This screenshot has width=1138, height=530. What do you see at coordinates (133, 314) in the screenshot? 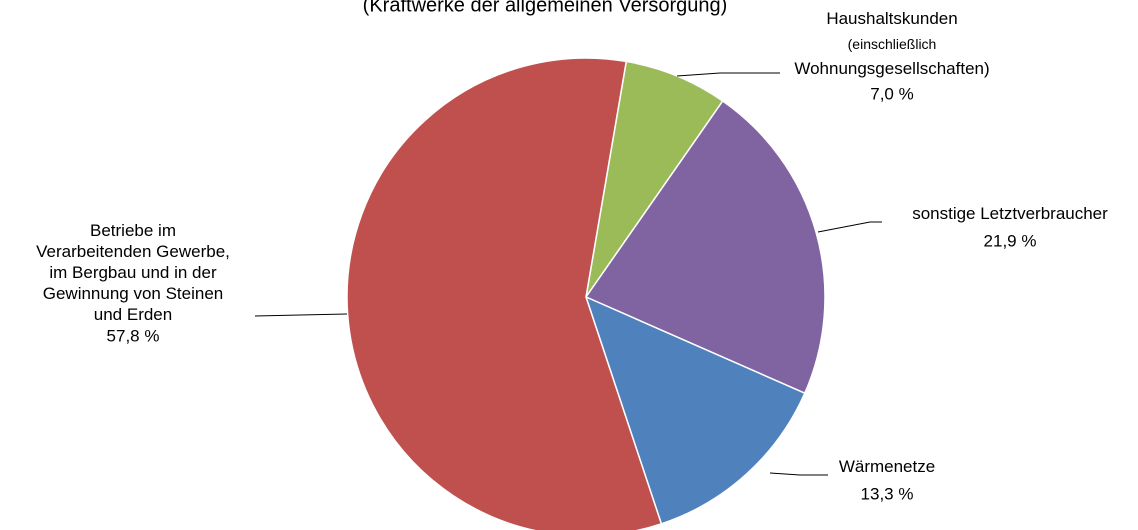
I see `label-line: und Erden` at bounding box center [133, 314].